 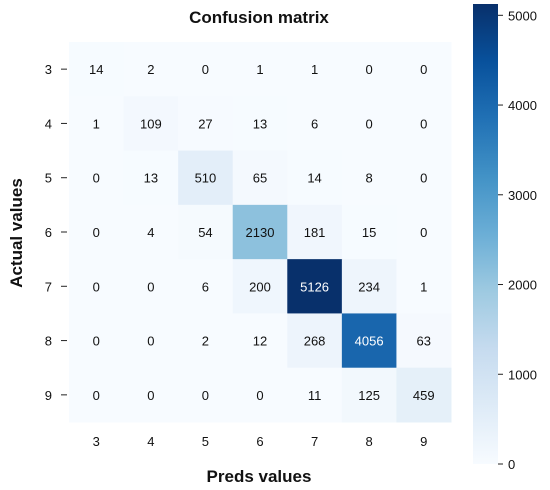 What do you see at coordinates (369, 395) in the screenshot?
I see `cell-value-label: 125` at bounding box center [369, 395].